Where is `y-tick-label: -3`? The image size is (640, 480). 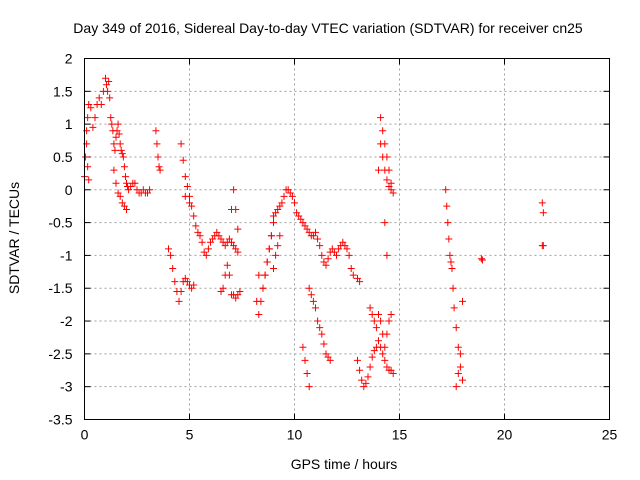
y-tick-label: -3 is located at coordinates (66, 387).